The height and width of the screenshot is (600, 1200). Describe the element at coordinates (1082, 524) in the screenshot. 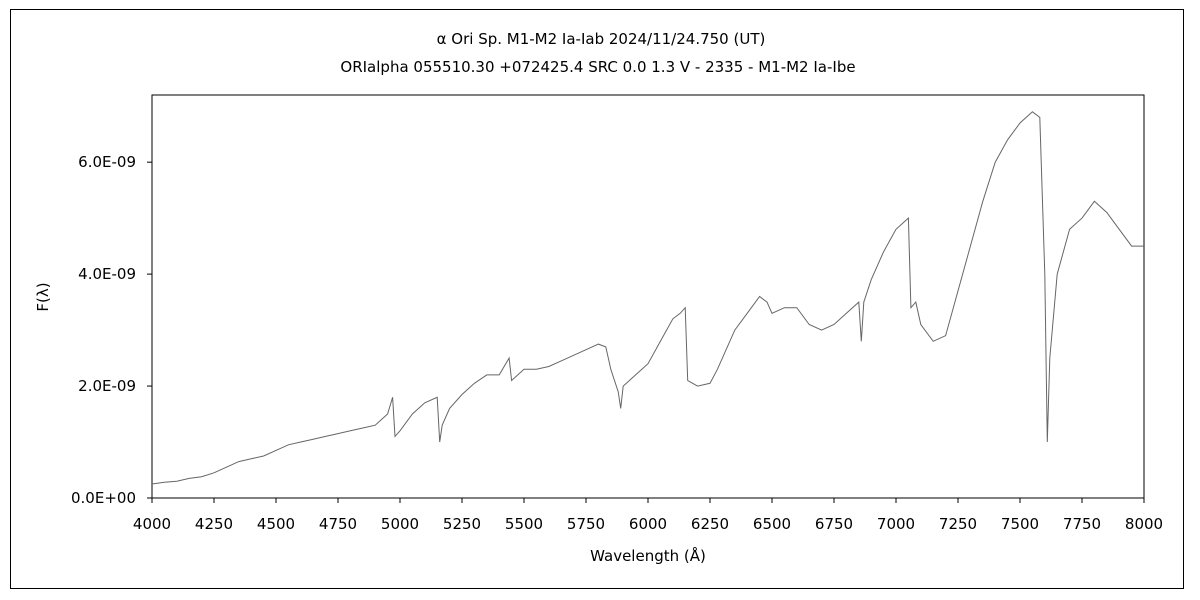

I see `x-tick-label: 7750` at that location.